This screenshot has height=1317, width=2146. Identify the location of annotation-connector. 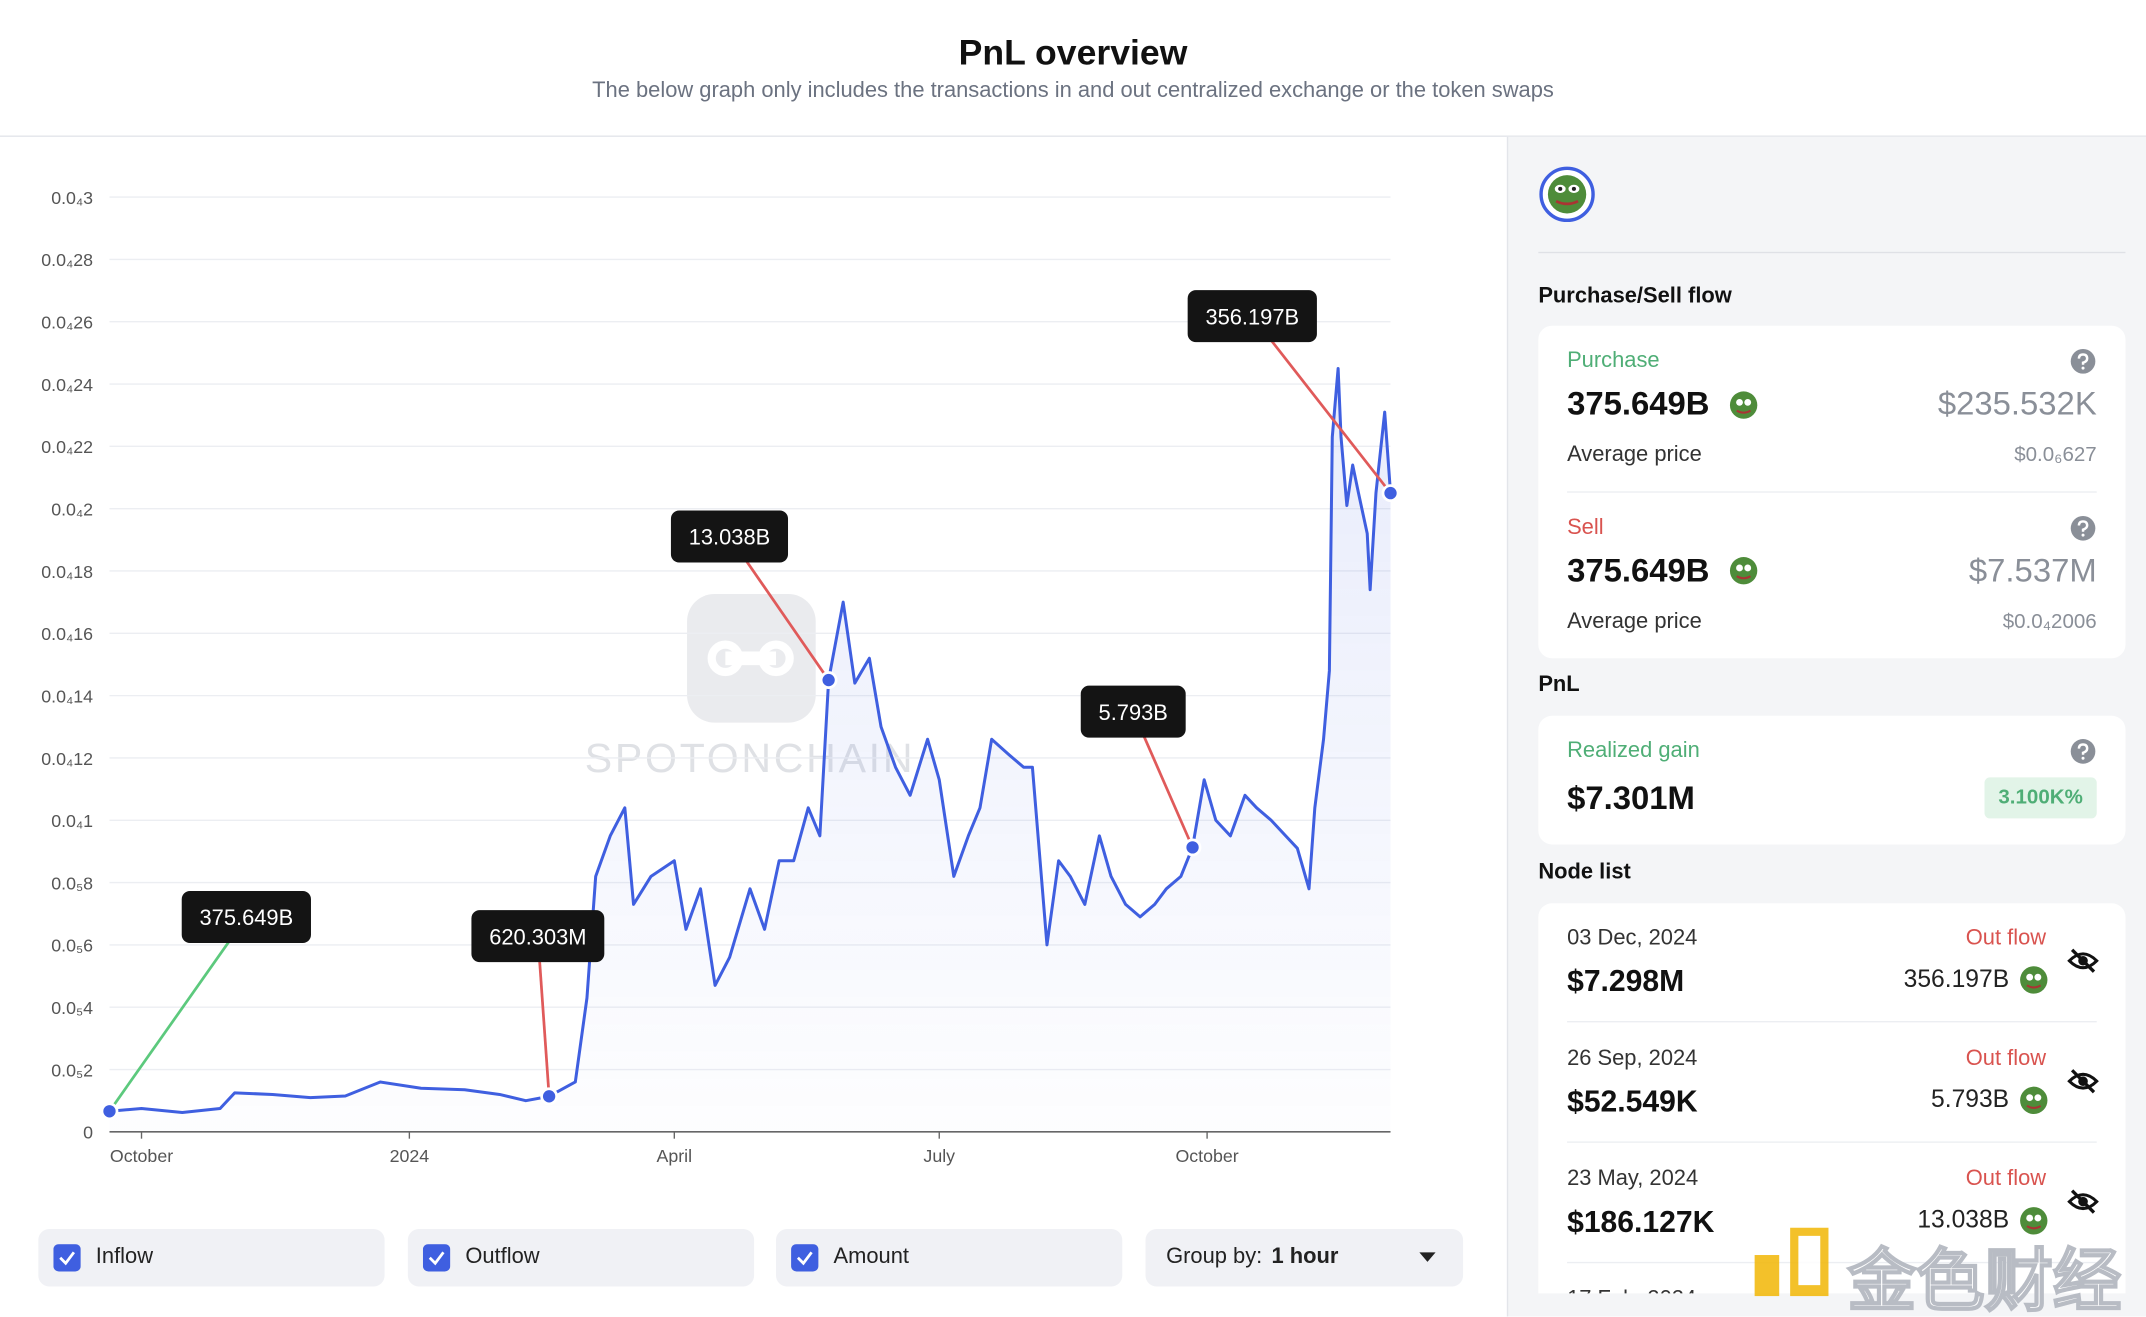
(1321, 404).